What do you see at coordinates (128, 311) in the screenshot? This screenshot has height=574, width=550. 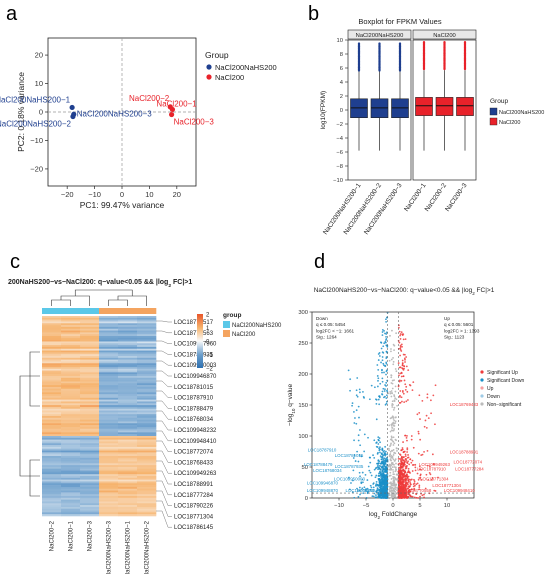 I see `group-annotation-cell` at bounding box center [128, 311].